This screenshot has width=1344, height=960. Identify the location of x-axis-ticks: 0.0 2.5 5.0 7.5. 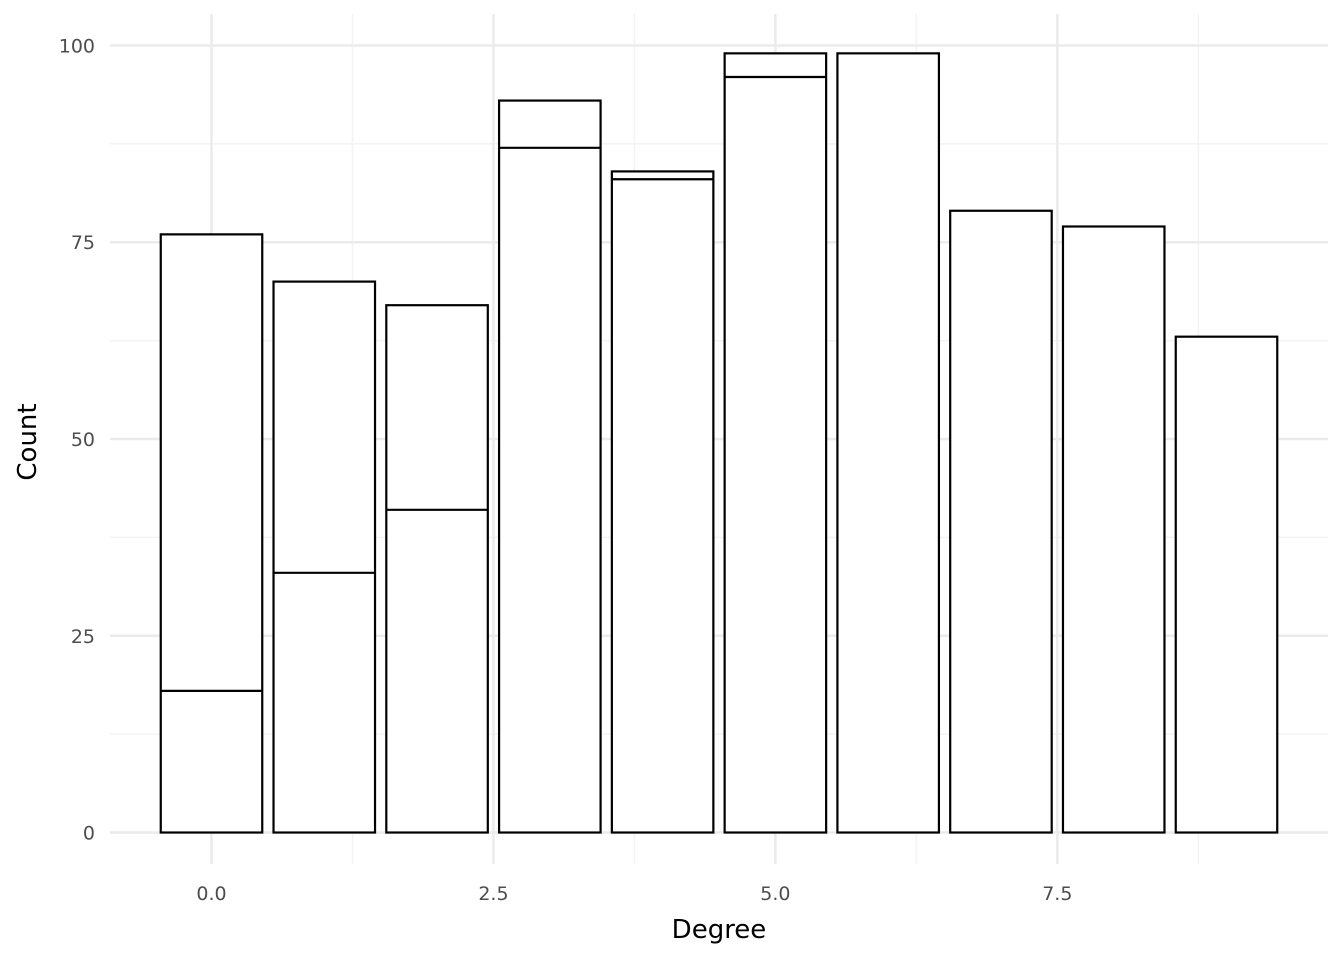
(634, 894).